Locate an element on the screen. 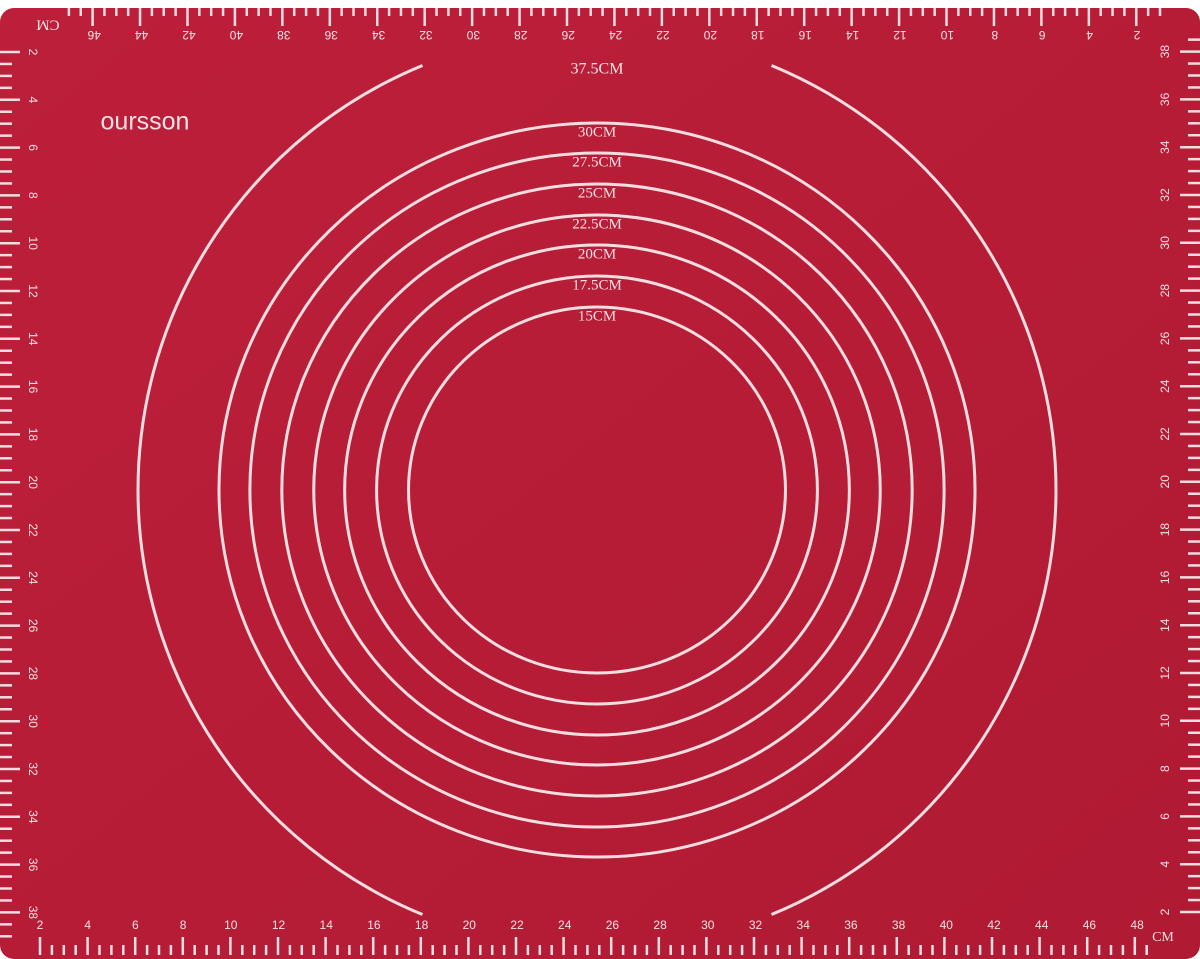  ruler-label: 40 is located at coordinates (947, 925).